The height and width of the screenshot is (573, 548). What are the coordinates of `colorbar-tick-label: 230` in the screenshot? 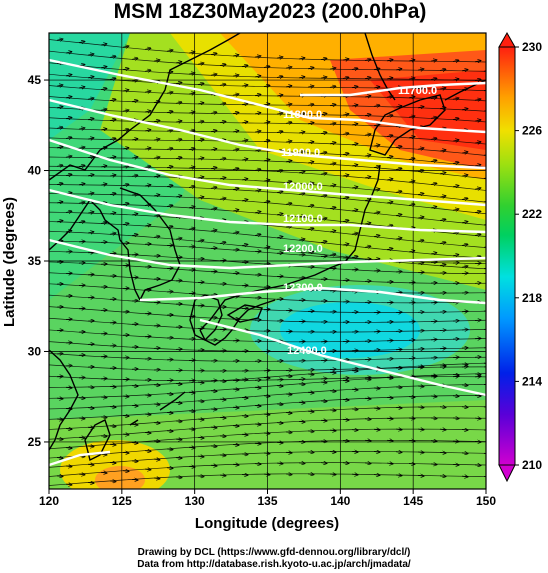 It's located at (532, 47).